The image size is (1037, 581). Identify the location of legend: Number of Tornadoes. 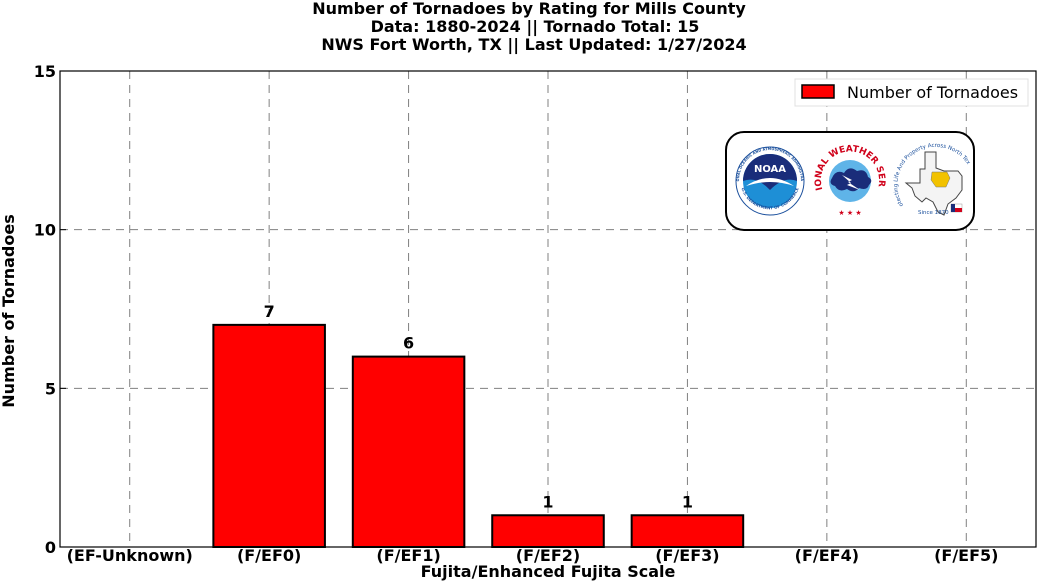
(911, 92).